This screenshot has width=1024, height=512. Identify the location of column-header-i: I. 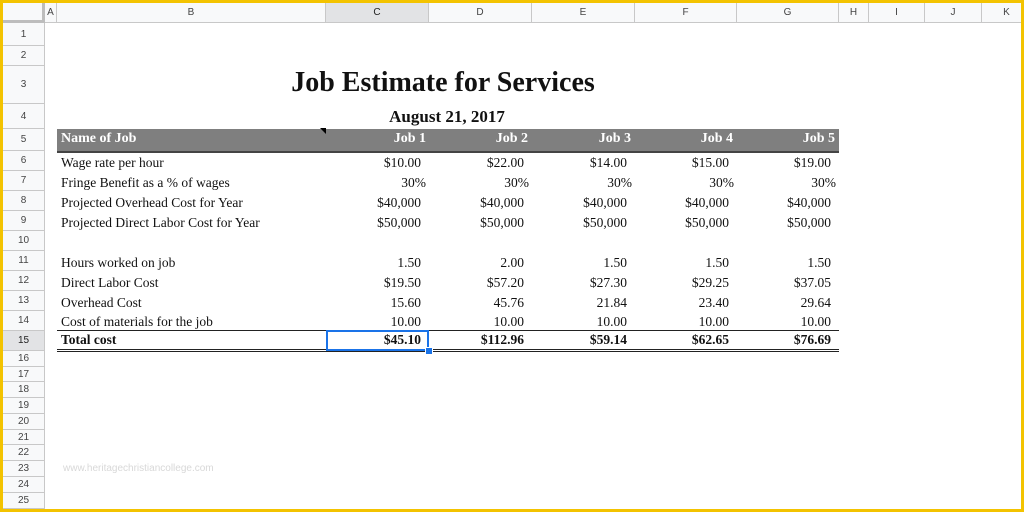
(897, 13).